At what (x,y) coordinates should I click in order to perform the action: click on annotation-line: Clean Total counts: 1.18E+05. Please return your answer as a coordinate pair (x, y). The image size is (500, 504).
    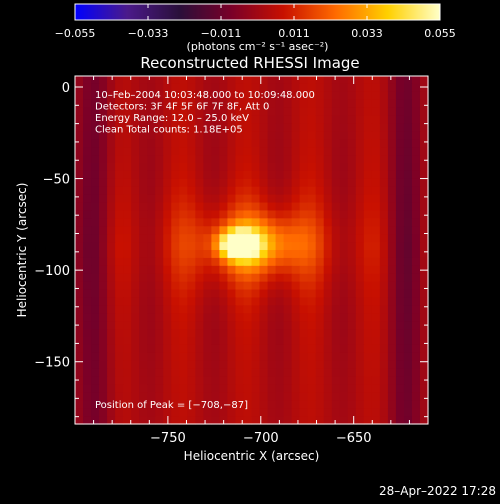
    Looking at the image, I should click on (169, 130).